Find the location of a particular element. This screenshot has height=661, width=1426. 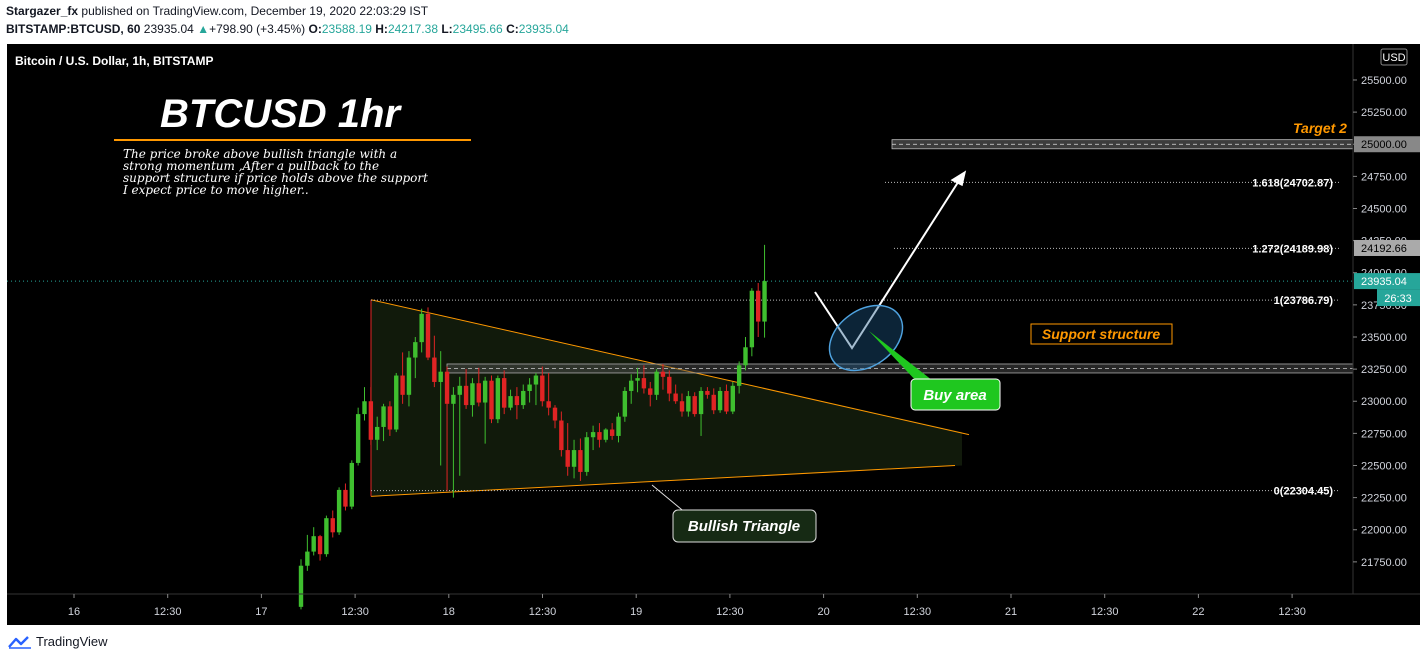

target-zone is located at coordinates (1122, 144).